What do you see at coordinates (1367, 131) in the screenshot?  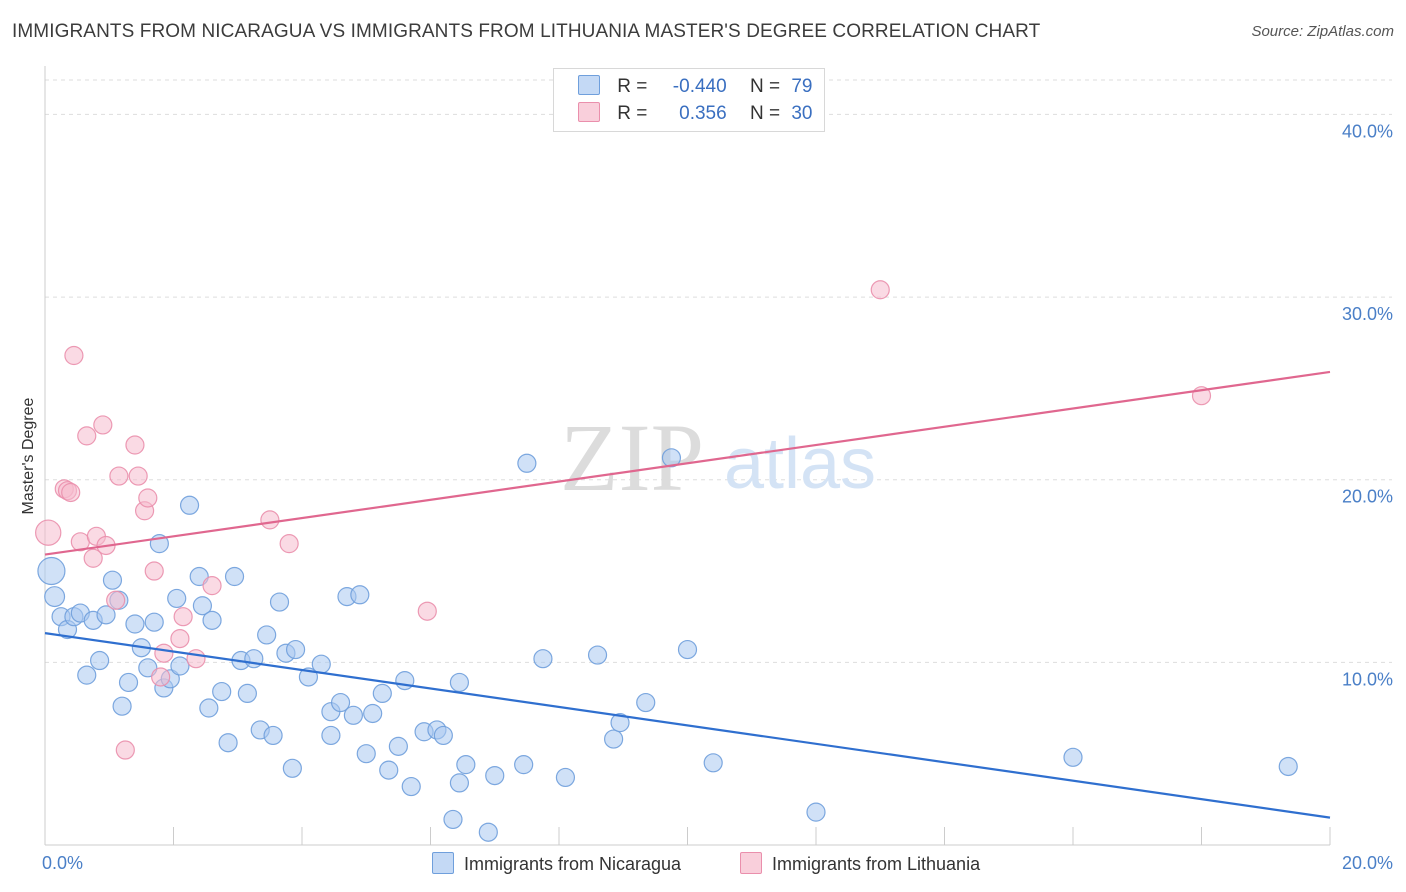 I see `y-tick-label: 40.0%` at bounding box center [1367, 131].